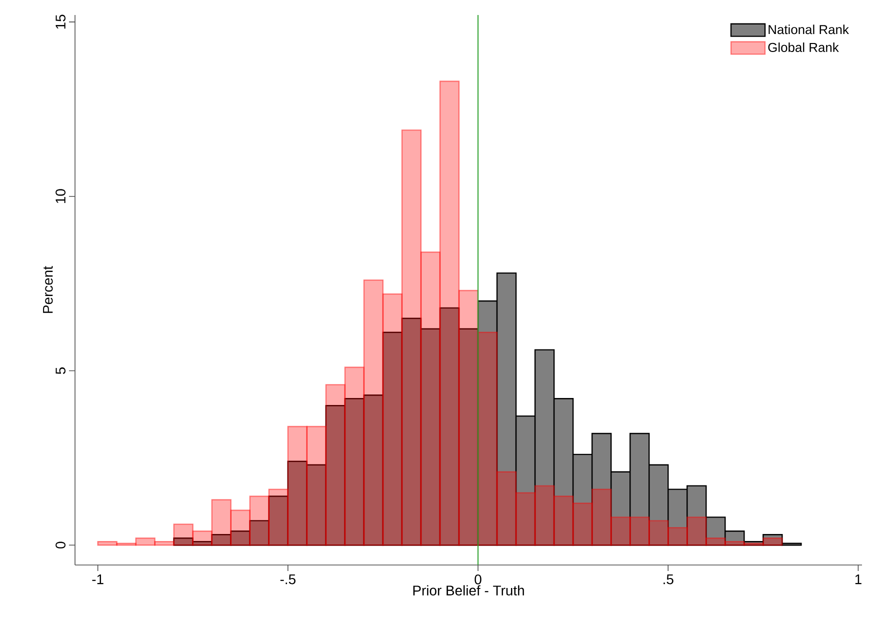  Describe the element at coordinates (288, 579) in the screenshot. I see `x-tick-label: -.5` at that location.